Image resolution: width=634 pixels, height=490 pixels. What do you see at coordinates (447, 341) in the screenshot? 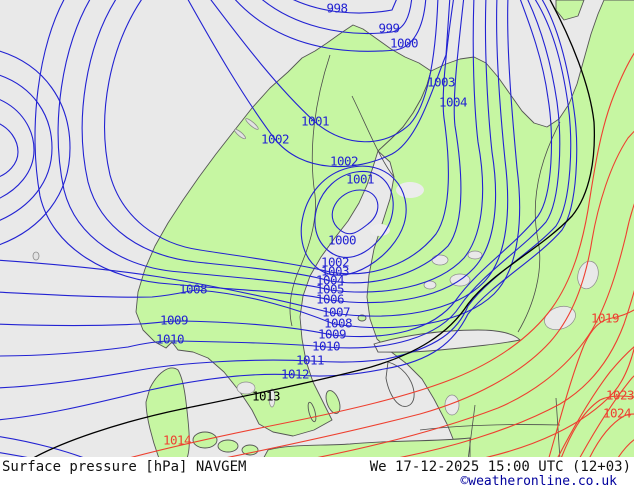
I see `gulf-of-finland` at bounding box center [447, 341].